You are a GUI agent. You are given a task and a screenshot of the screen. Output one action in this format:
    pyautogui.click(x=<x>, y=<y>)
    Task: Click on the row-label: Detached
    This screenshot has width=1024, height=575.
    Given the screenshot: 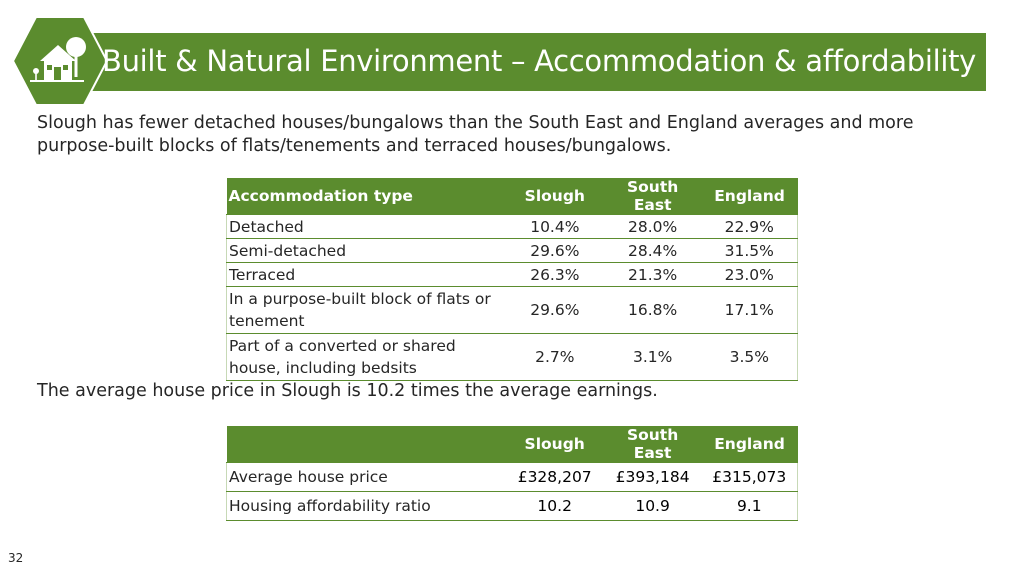 What is the action you would take?
    pyautogui.click(x=365, y=226)
    